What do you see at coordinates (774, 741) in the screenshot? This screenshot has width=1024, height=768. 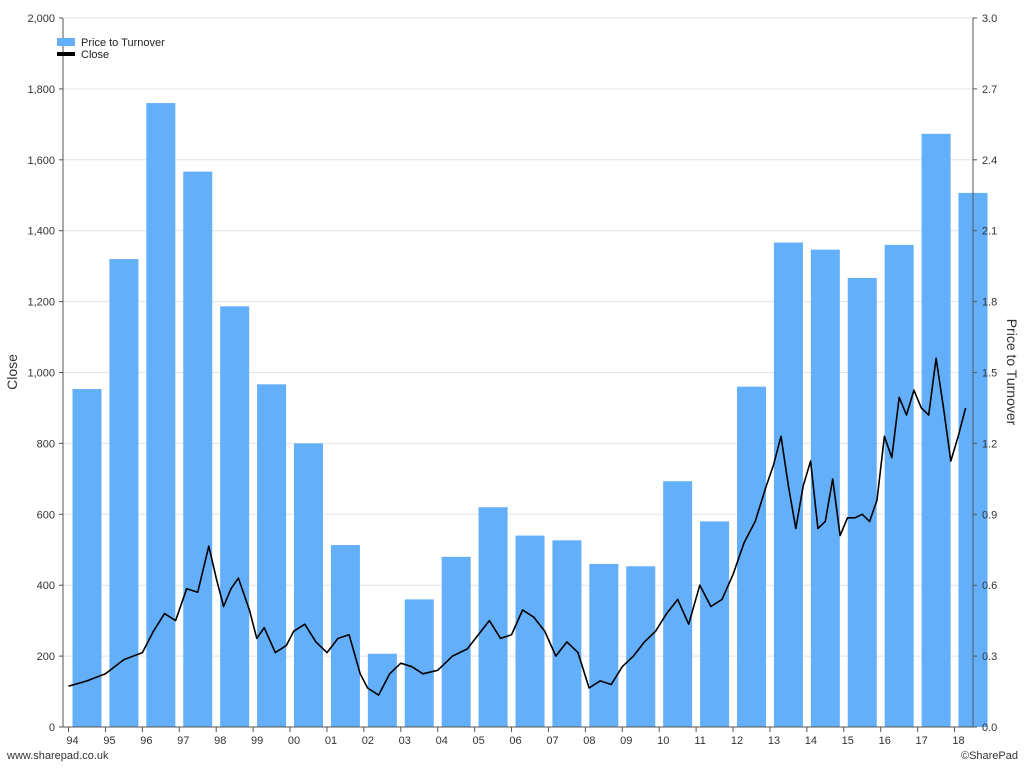 I see `x-tick-label-13: 13` at bounding box center [774, 741].